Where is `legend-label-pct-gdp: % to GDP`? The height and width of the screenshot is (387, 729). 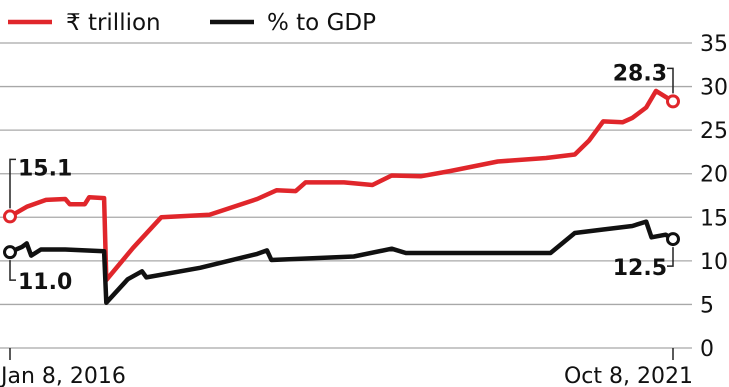
legend-label-pct-gdp: % to GDP is located at coordinates (321, 23).